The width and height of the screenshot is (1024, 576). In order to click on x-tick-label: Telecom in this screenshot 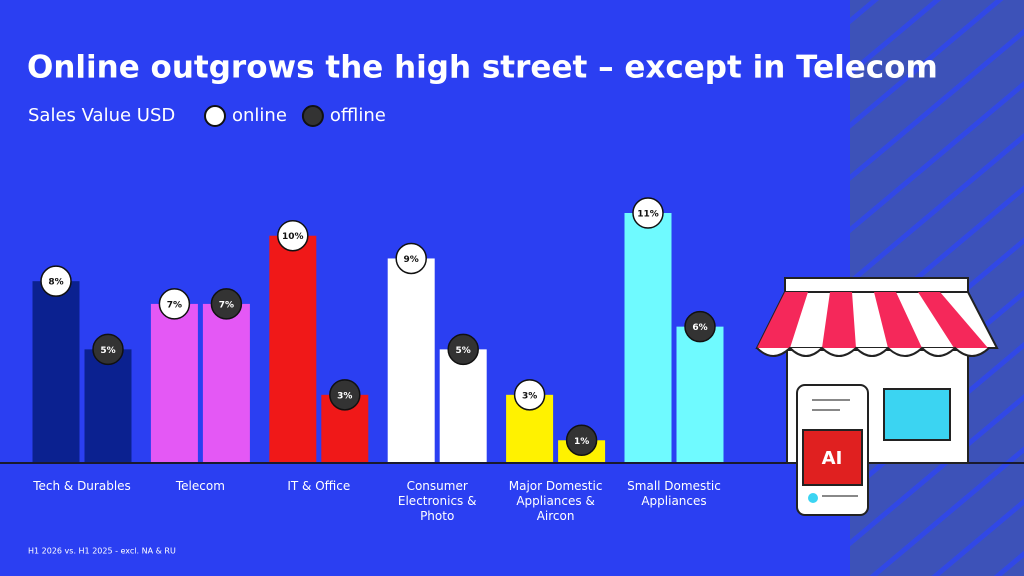, I will do `click(200, 486)`.